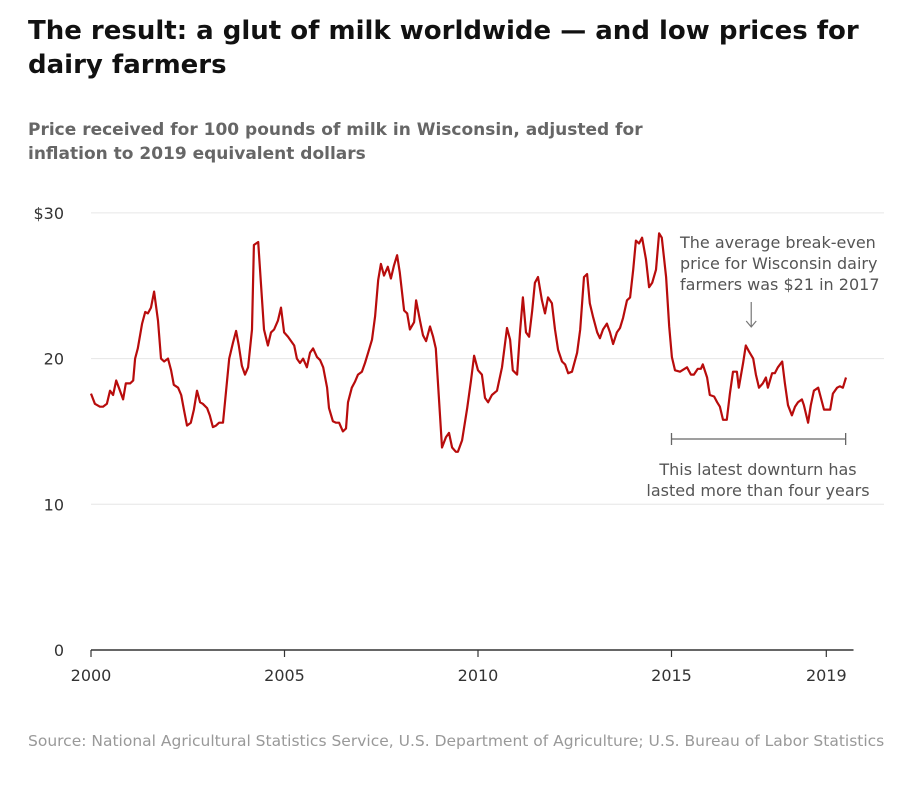  Describe the element at coordinates (758, 373) in the screenshot. I see `annotations` at that location.